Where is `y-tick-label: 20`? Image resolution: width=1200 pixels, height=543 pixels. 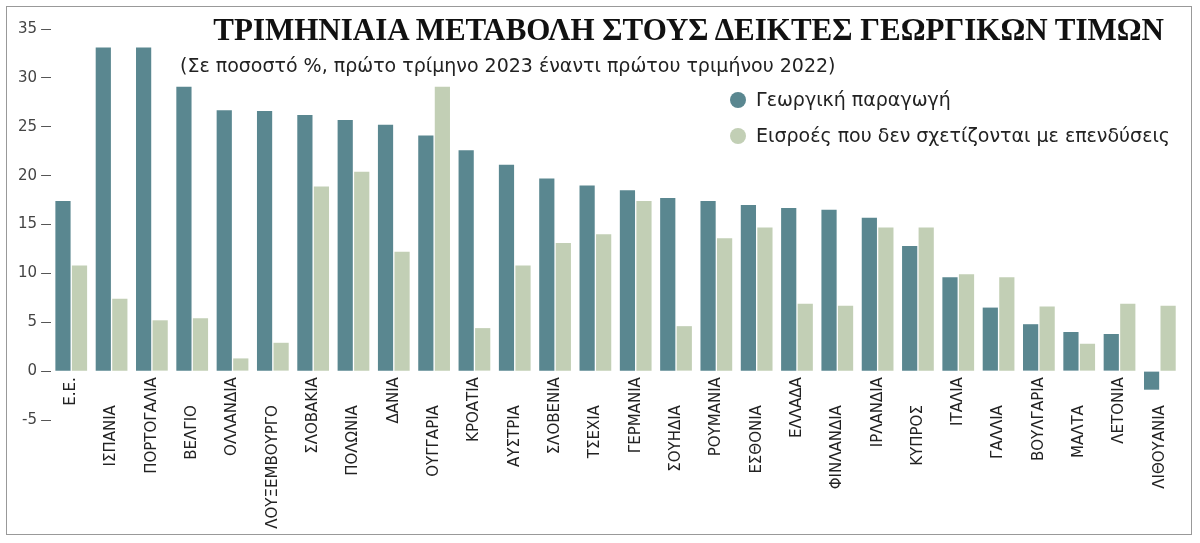 y-tick-label: 20 is located at coordinates (27, 174).